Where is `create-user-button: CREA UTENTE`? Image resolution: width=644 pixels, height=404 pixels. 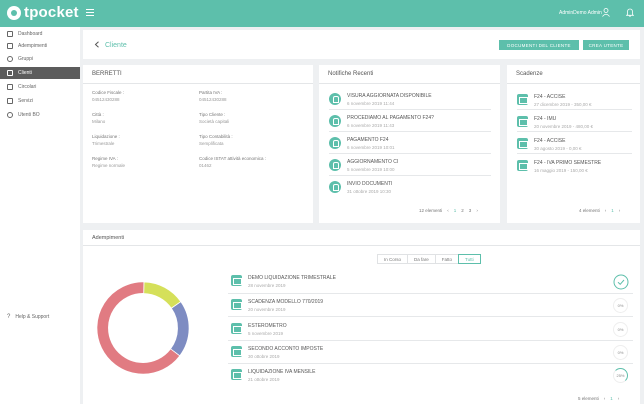 create-user-button: CREA UTENTE is located at coordinates (606, 45).